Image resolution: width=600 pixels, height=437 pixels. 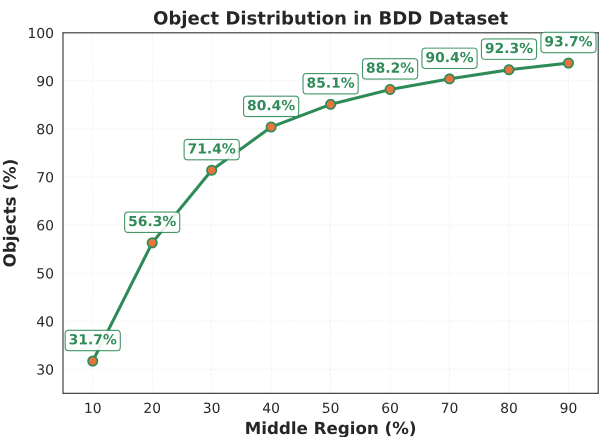 What do you see at coordinates (45, 177) in the screenshot?
I see `y-tick-label: 70` at bounding box center [45, 177].